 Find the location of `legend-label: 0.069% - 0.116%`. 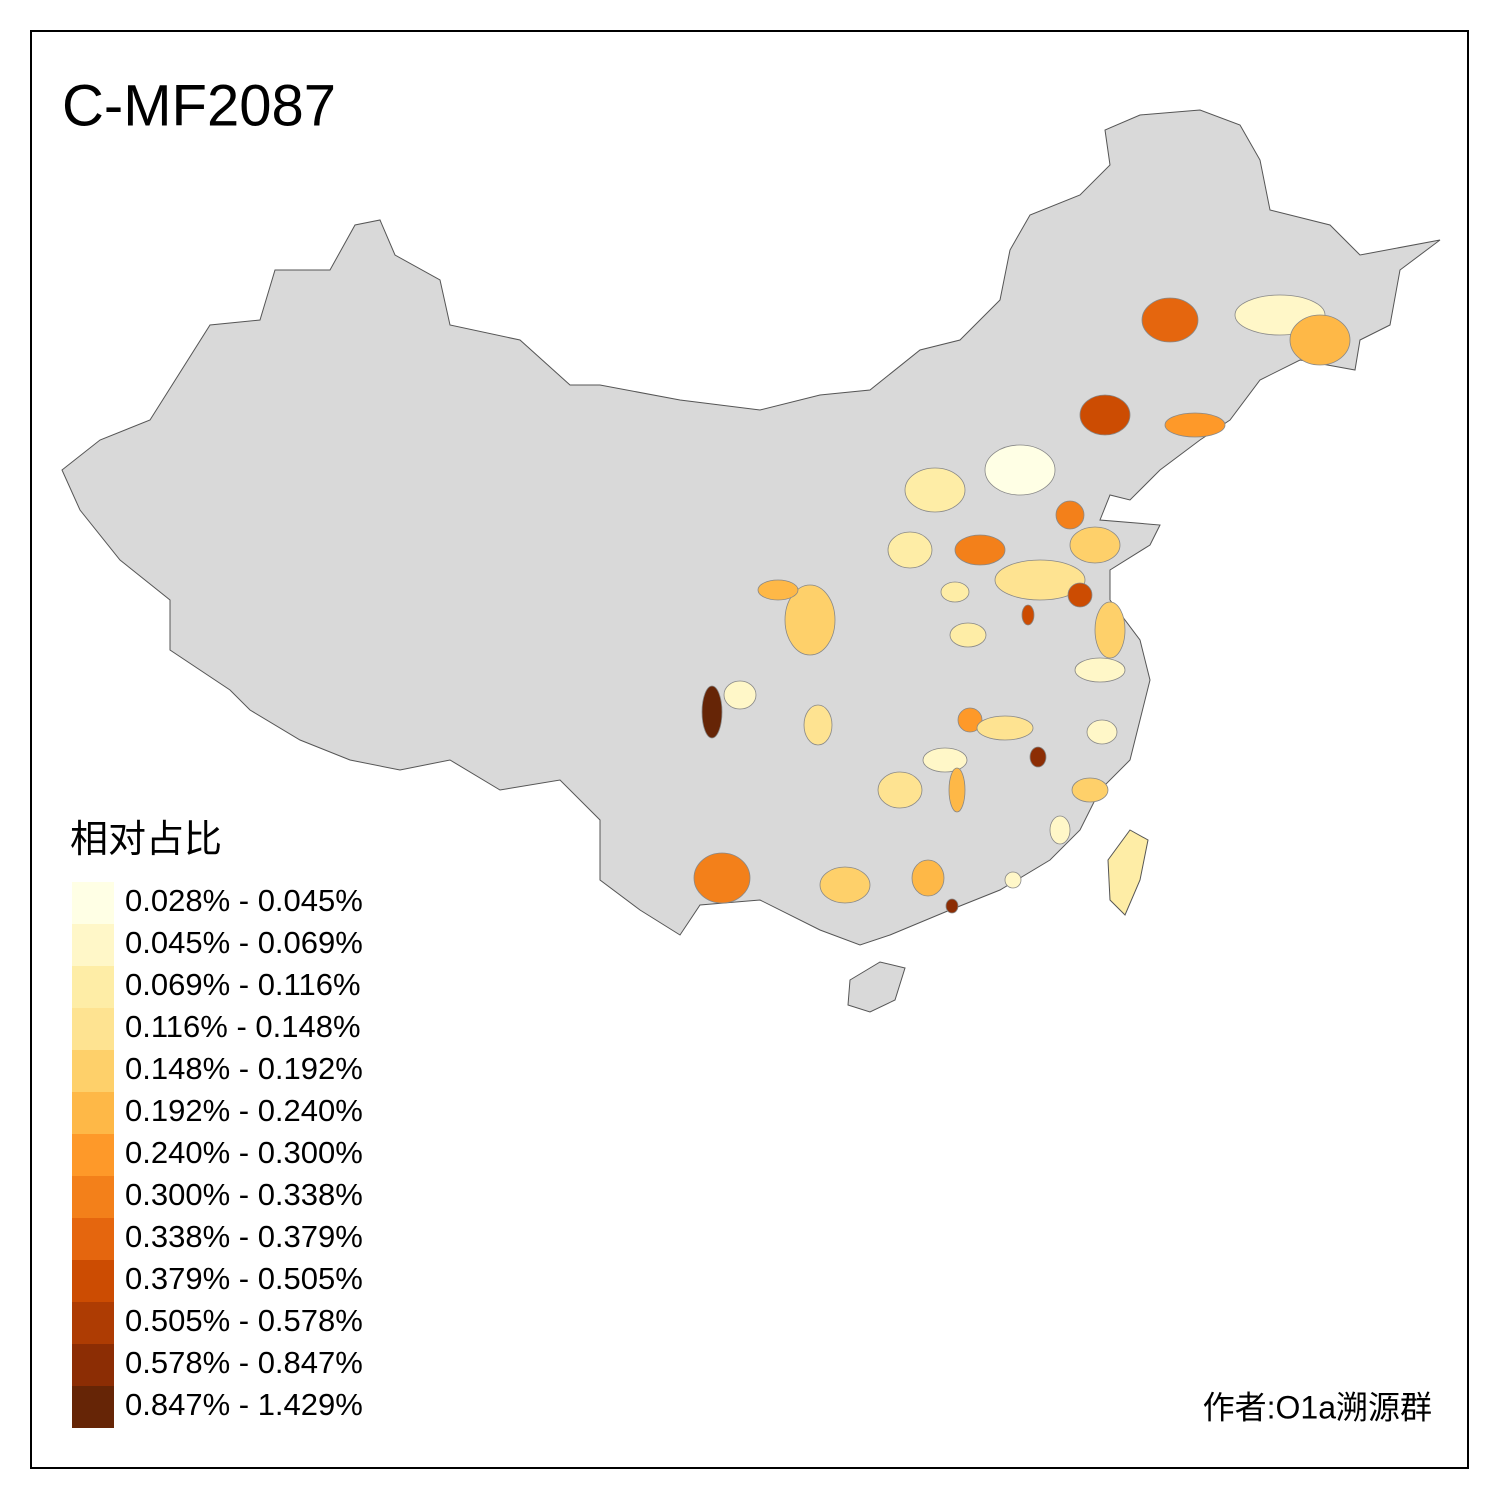

legend-label: 0.069% - 0.116% is located at coordinates (243, 984).